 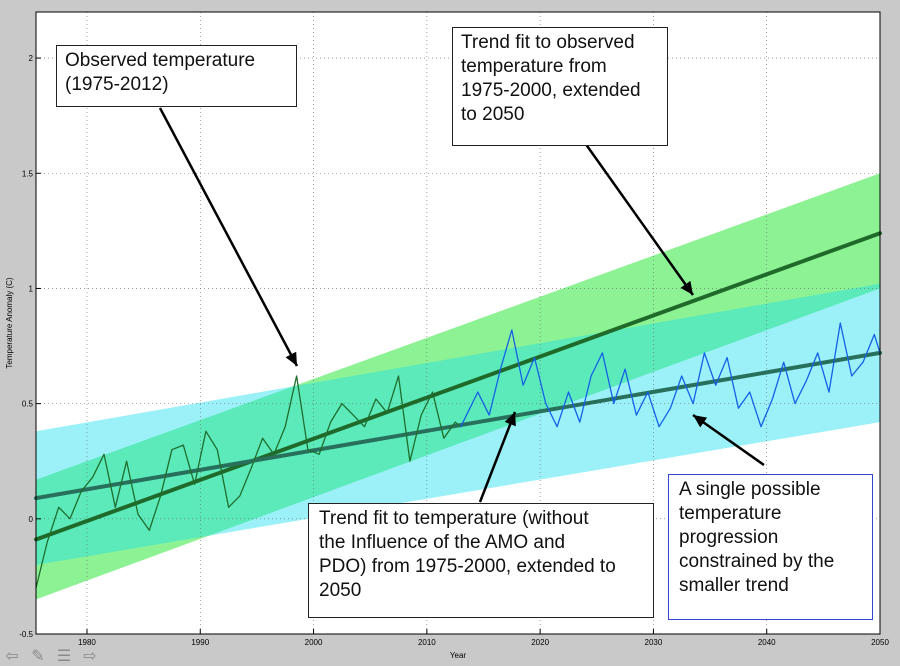 What do you see at coordinates (314, 642) in the screenshot?
I see `x-tick-label: 2000` at bounding box center [314, 642].